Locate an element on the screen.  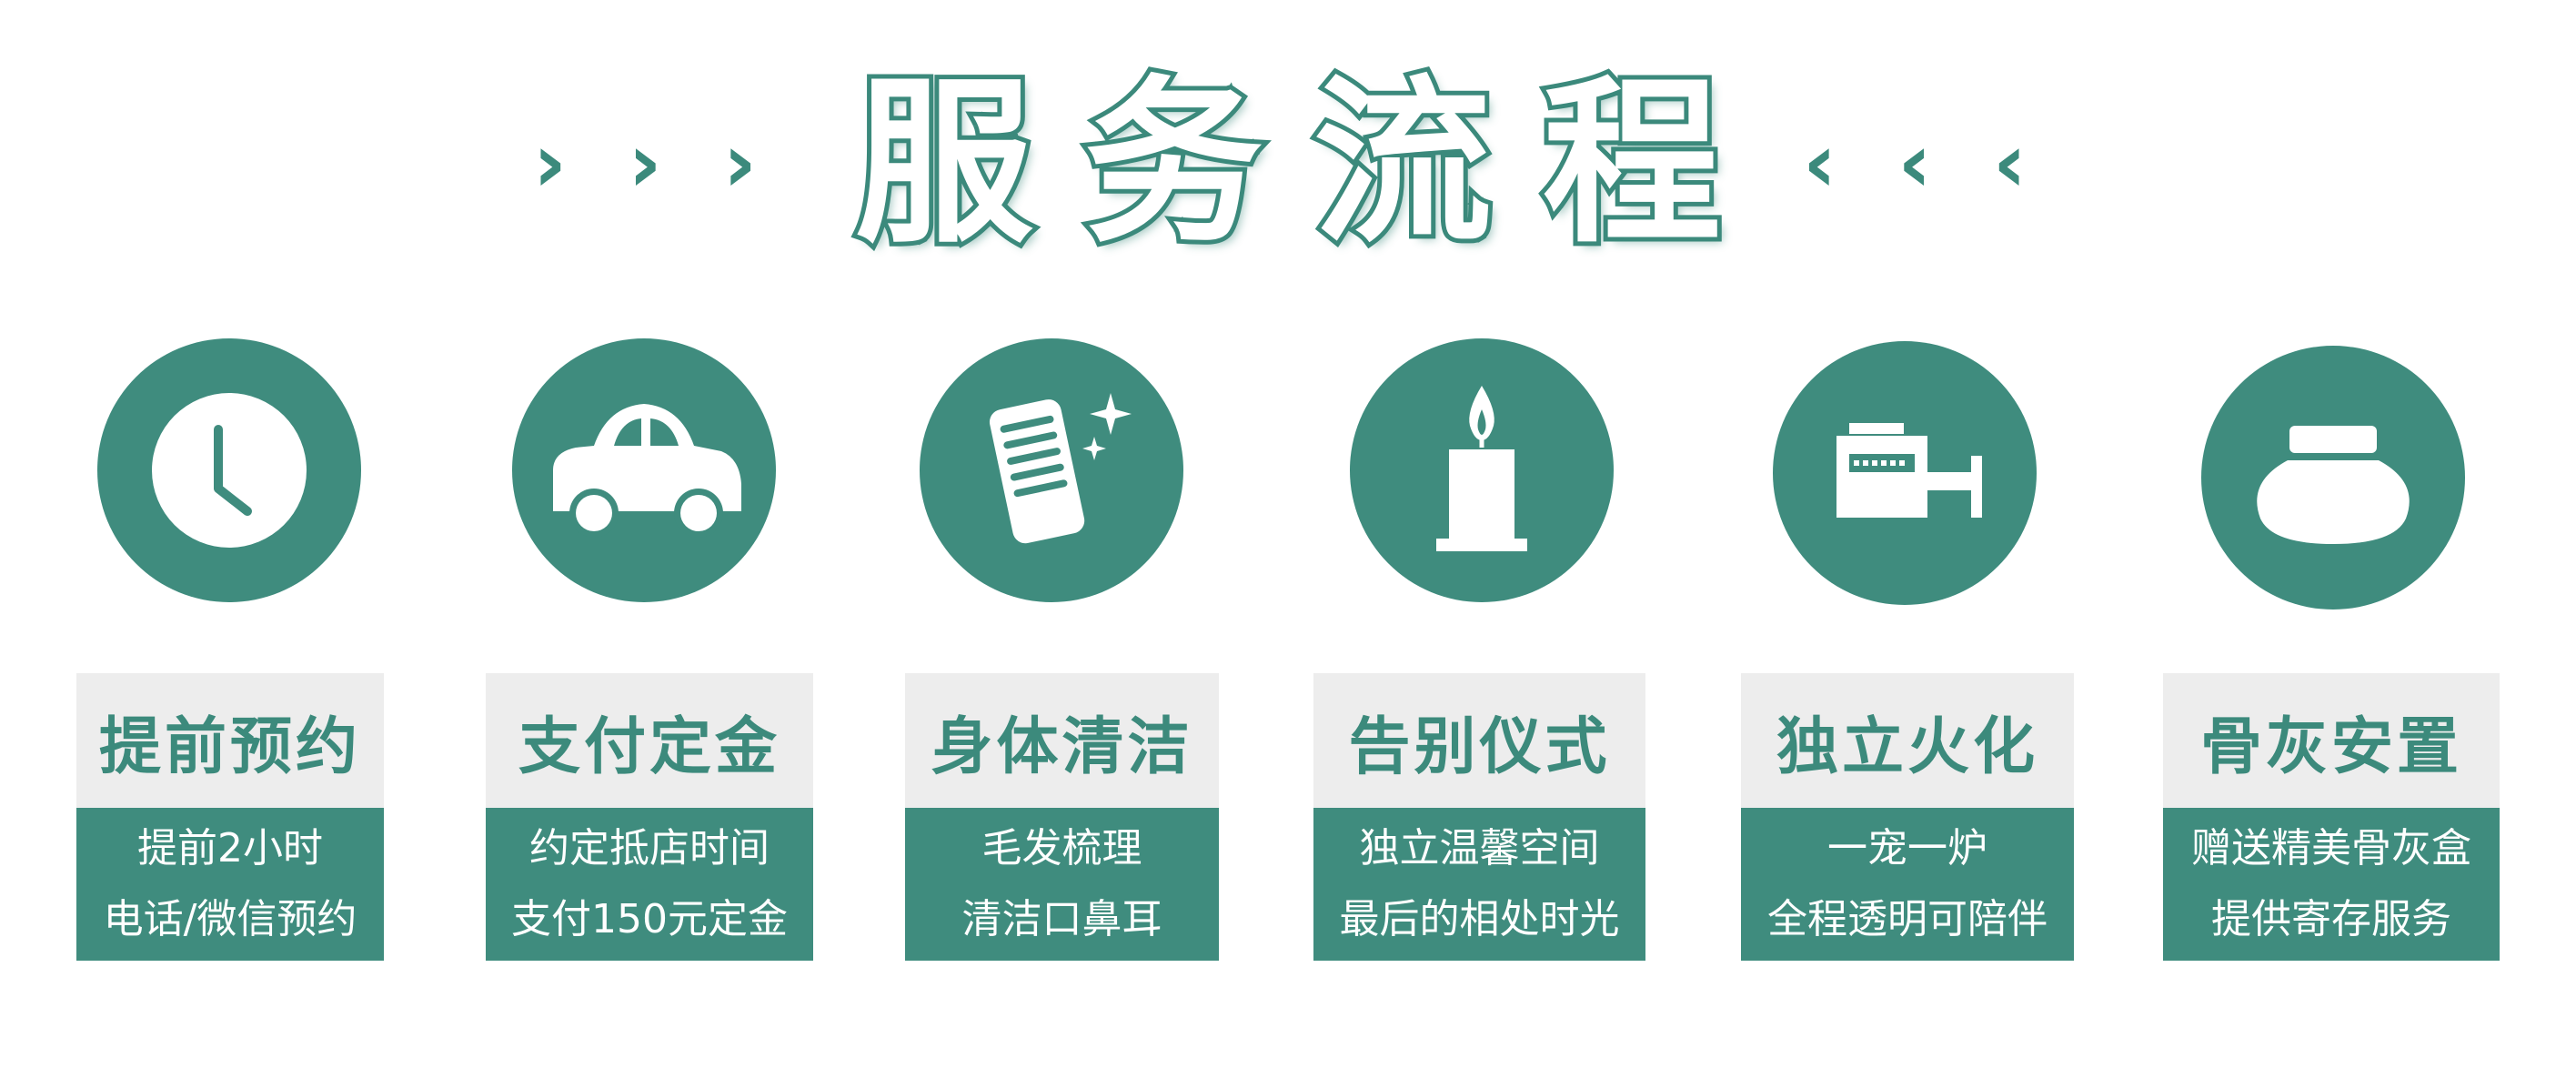
clock-icon is located at coordinates (229, 470).